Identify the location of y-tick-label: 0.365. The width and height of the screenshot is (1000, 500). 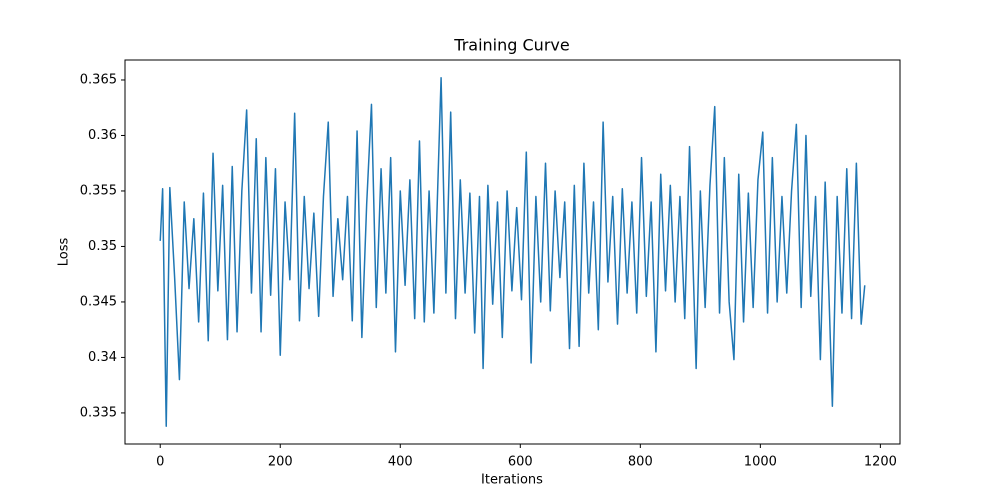
(98, 79).